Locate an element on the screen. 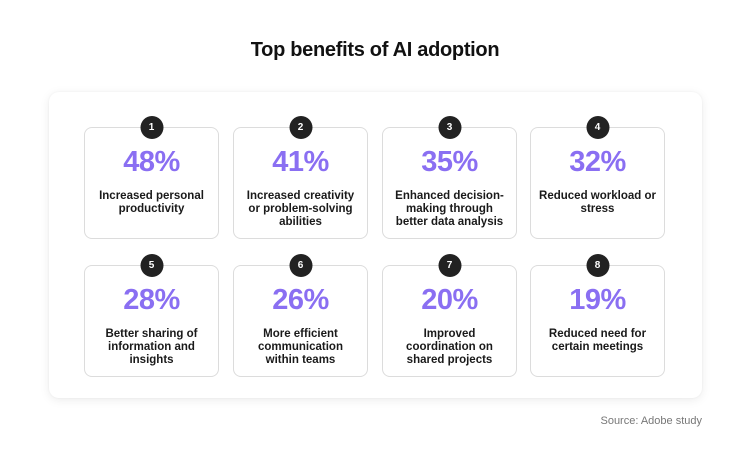 The image size is (750, 469). rank-badge: 8 is located at coordinates (597, 265).